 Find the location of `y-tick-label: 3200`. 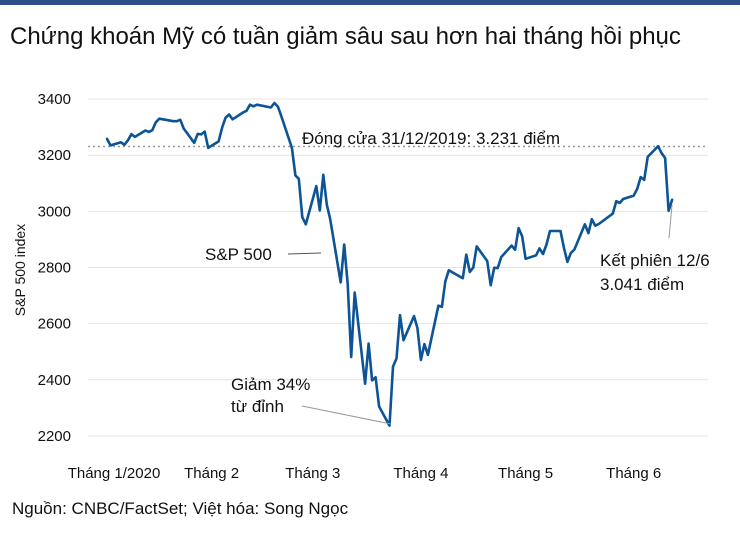

y-tick-label: 3200 is located at coordinates (54, 155).